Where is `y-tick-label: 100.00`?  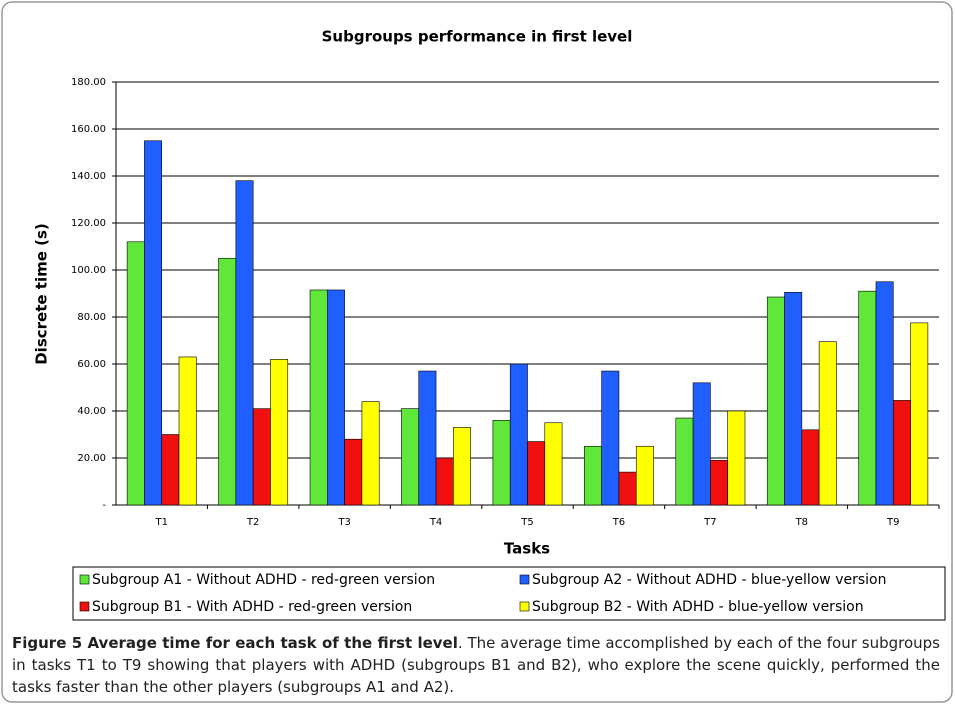
y-tick-label: 100.00 is located at coordinates (88, 270).